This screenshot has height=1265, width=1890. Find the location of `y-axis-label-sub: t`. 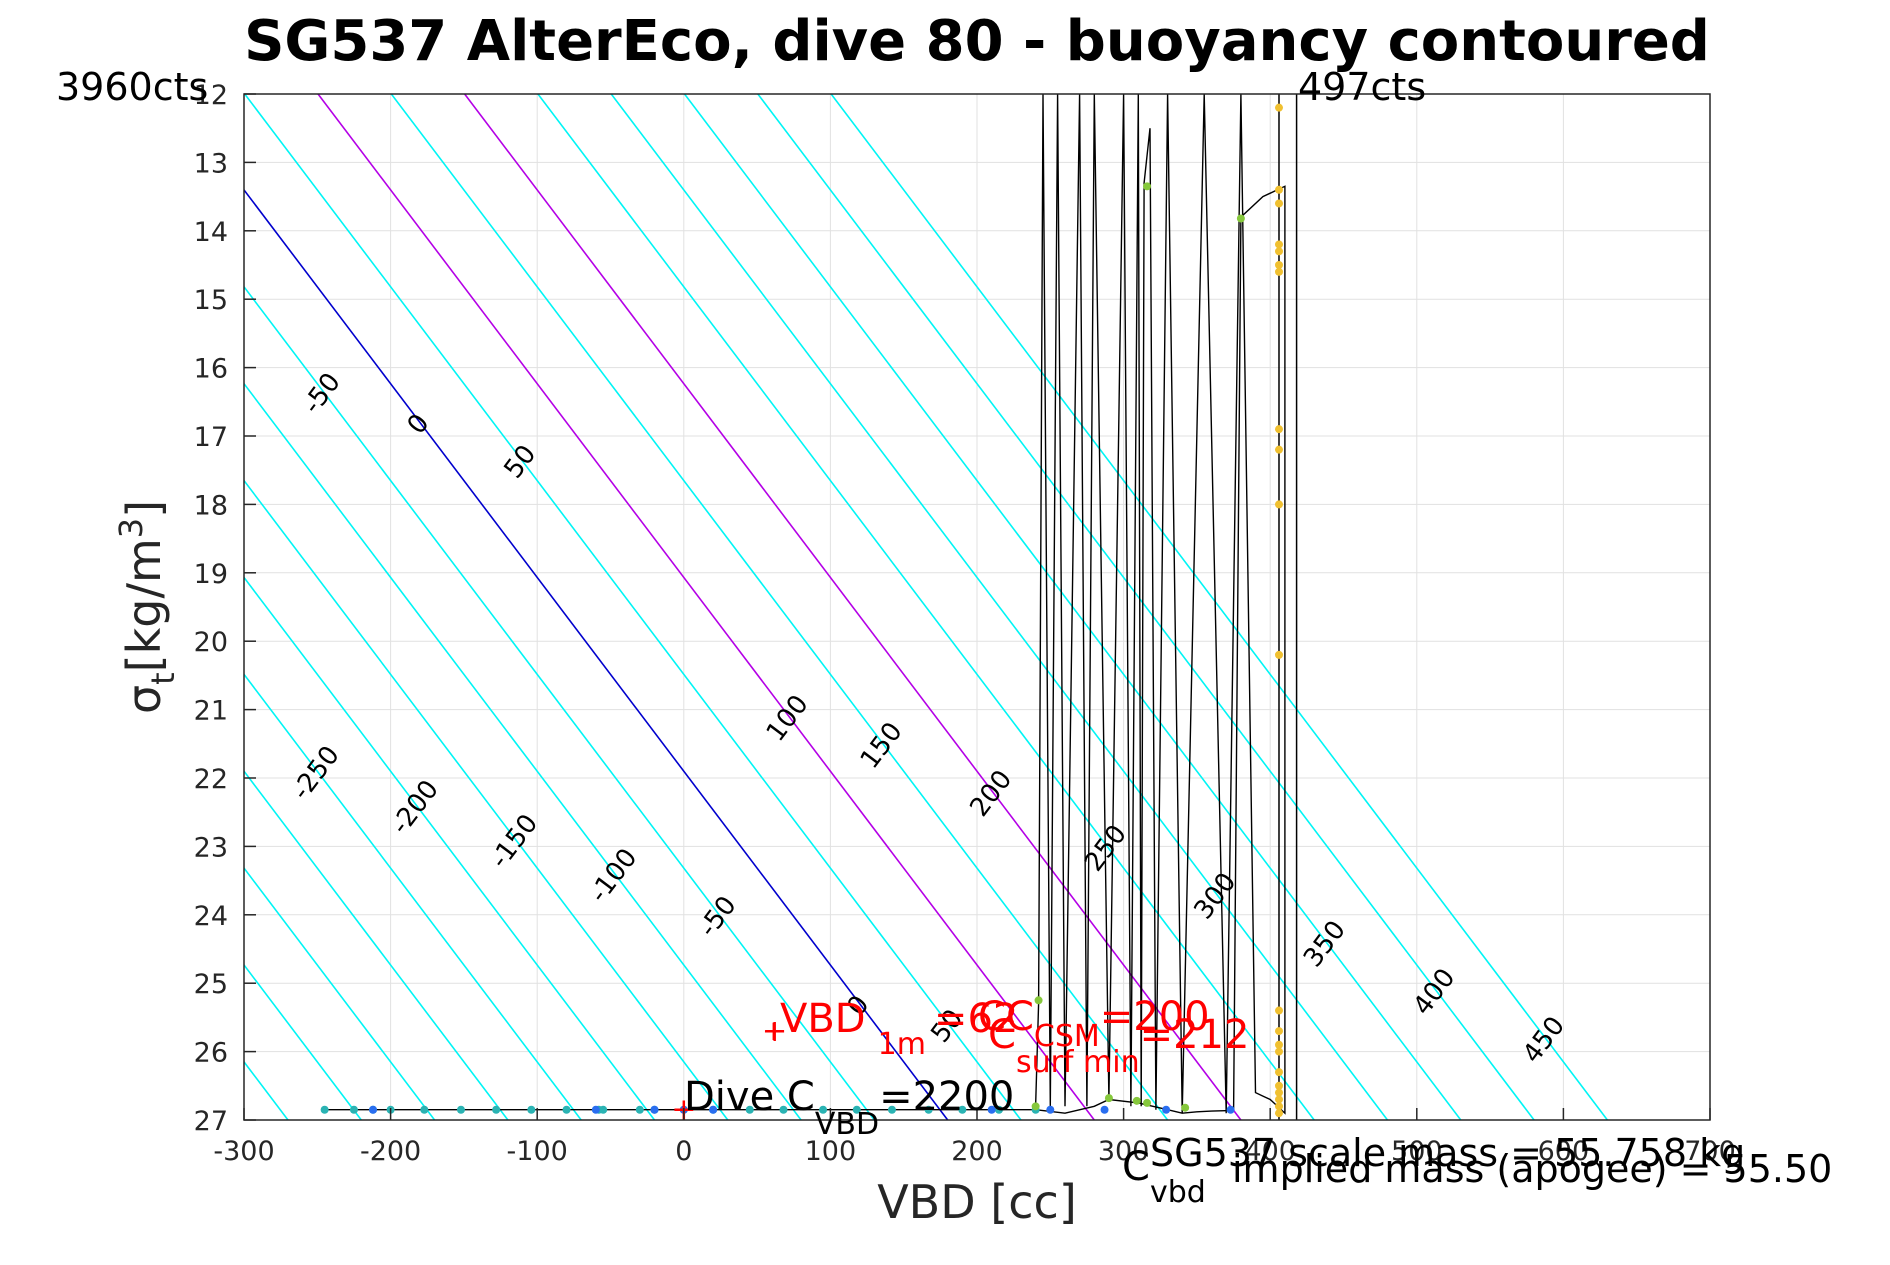

y-axis-label-sub: t is located at coordinates (163, 678).